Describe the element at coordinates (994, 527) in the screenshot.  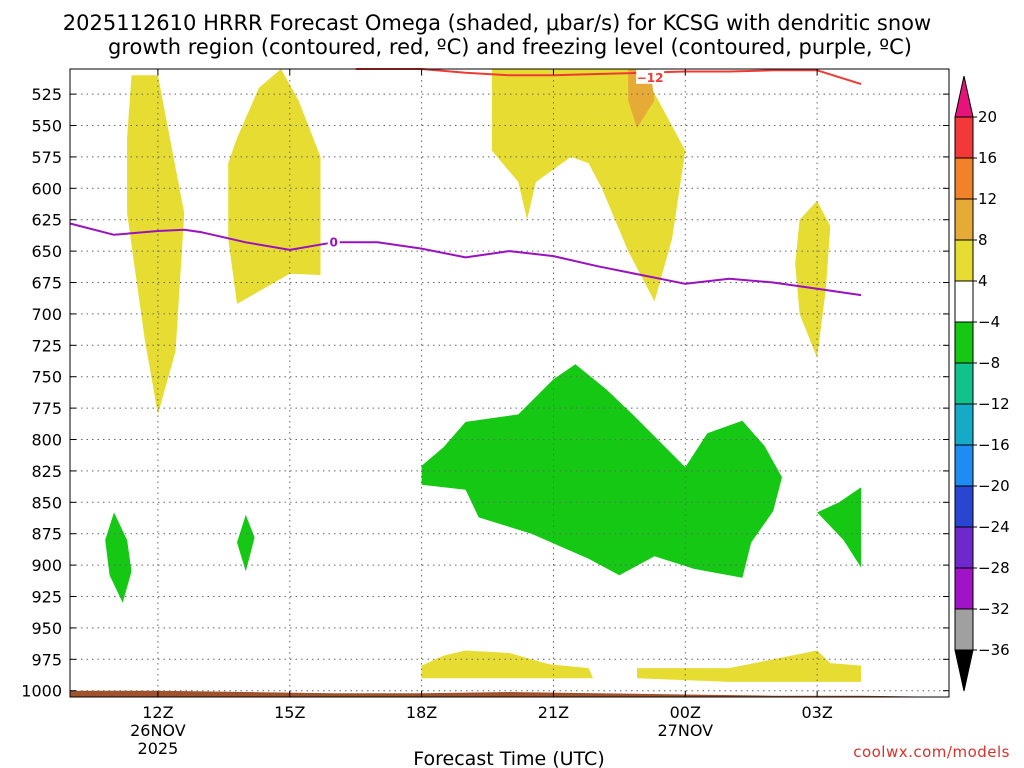
I see `colorbar-label: −24` at that location.